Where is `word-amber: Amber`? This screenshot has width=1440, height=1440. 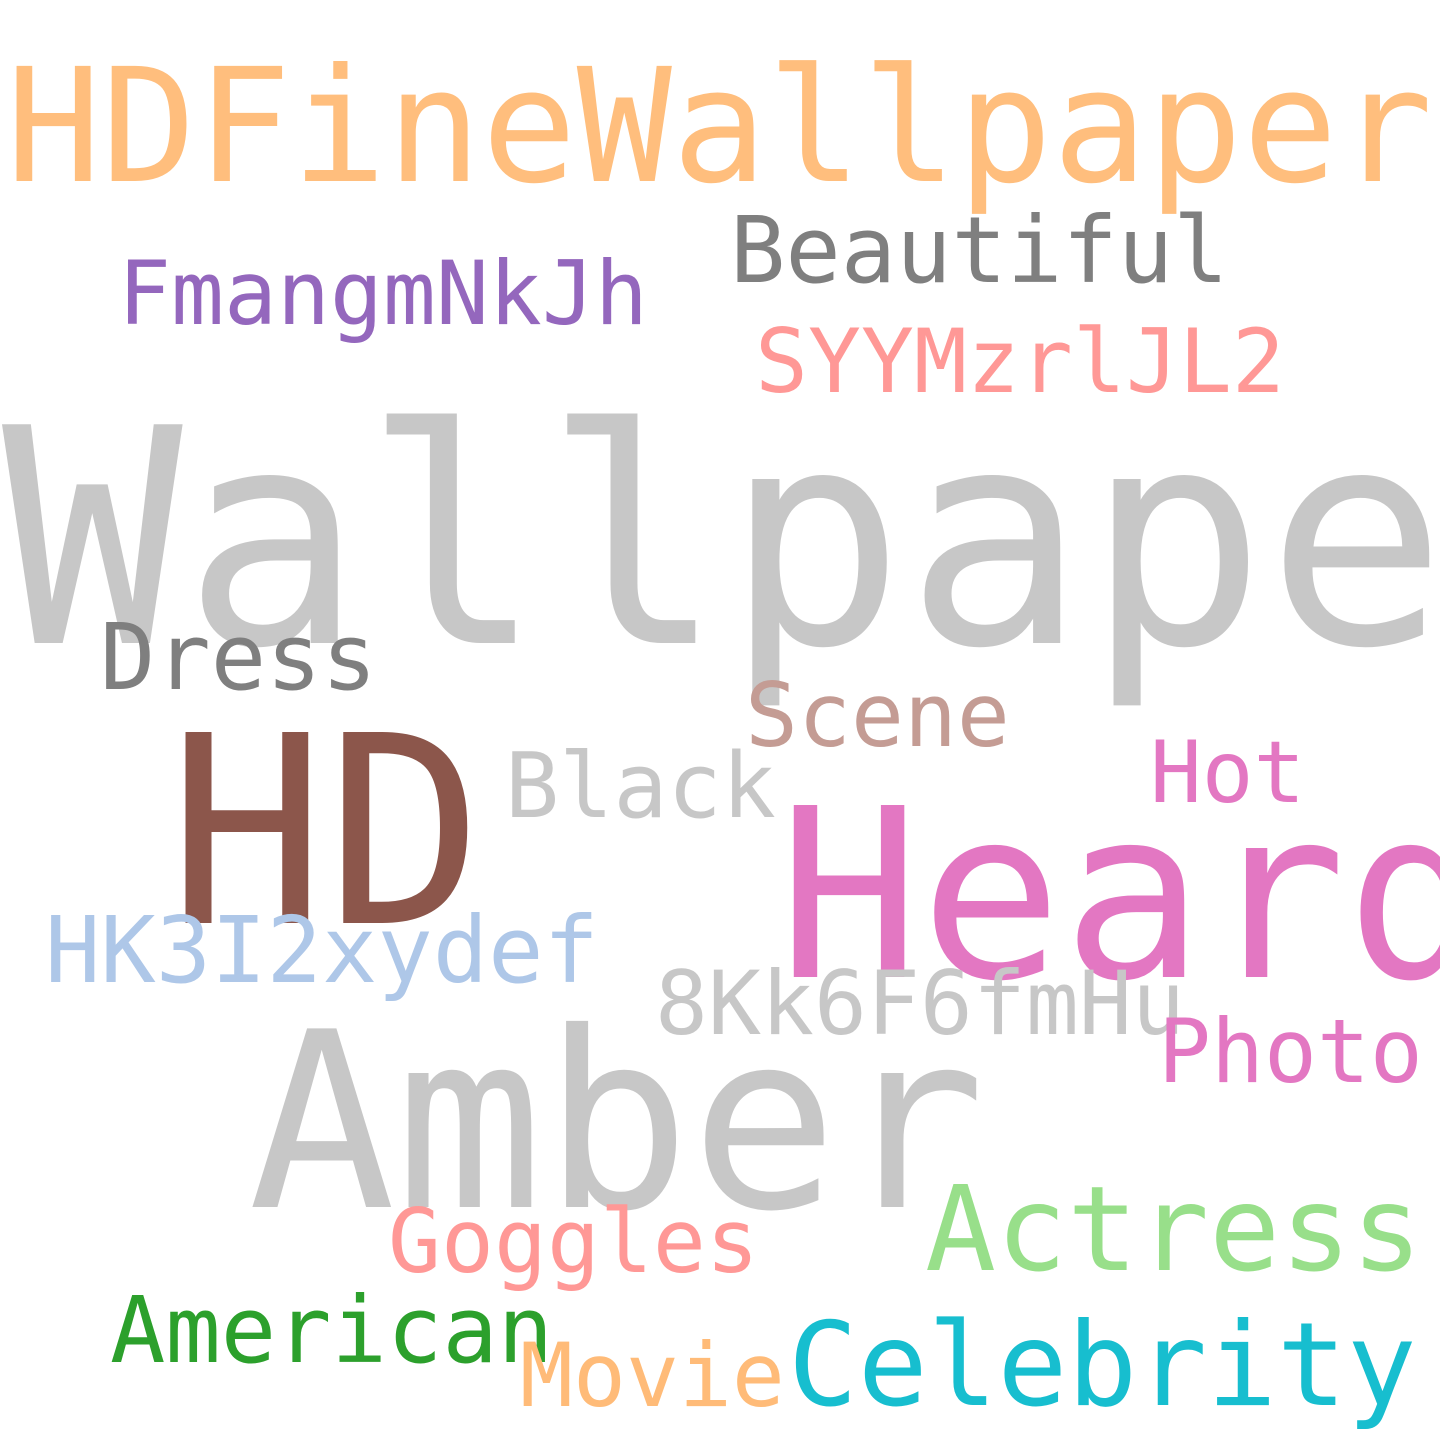
word-amber: Amber is located at coordinates (617, 1122).